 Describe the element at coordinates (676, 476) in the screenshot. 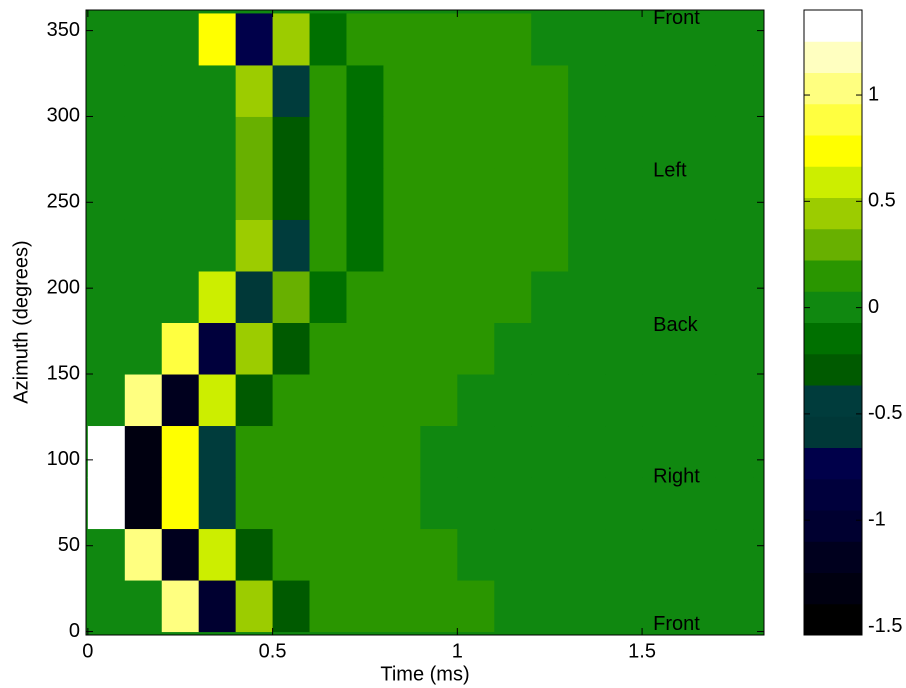

I see `annotation: Right` at that location.